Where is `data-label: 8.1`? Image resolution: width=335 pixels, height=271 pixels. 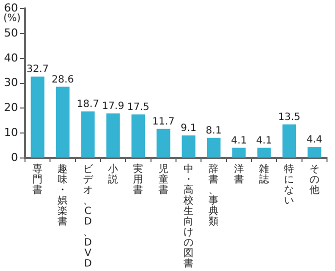
data-label: 8.1 is located at coordinates (214, 130).